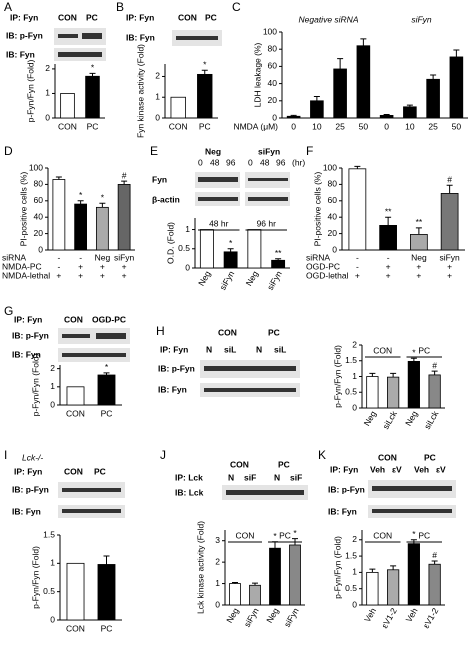 This screenshot has width=474, height=649. I want to click on x-tick-label: εV1-2, so click(389, 618).